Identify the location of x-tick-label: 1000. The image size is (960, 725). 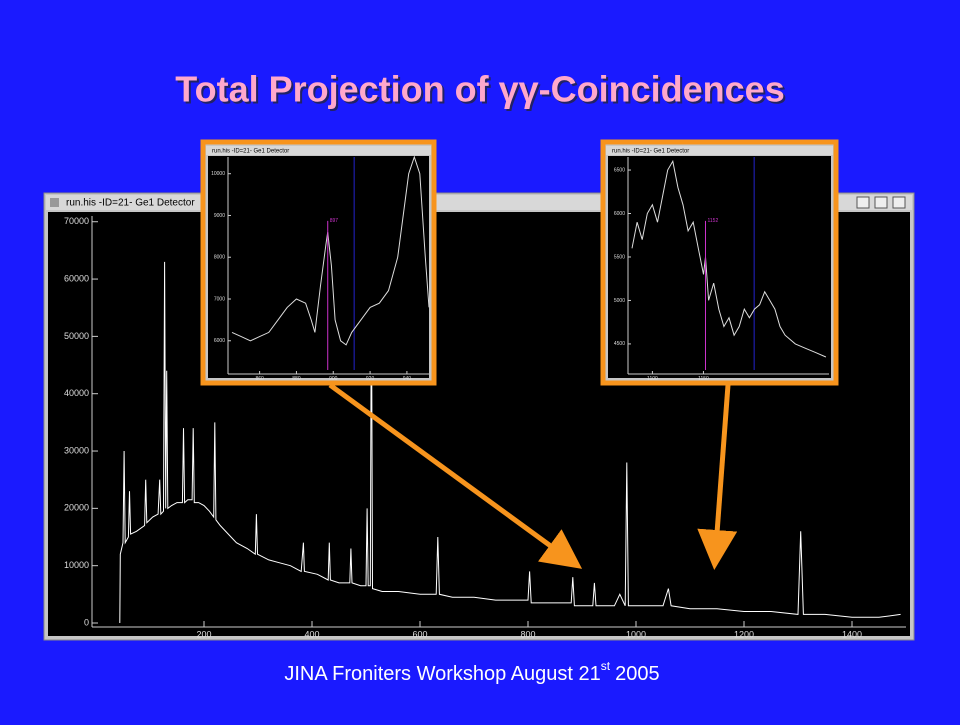
(636, 634).